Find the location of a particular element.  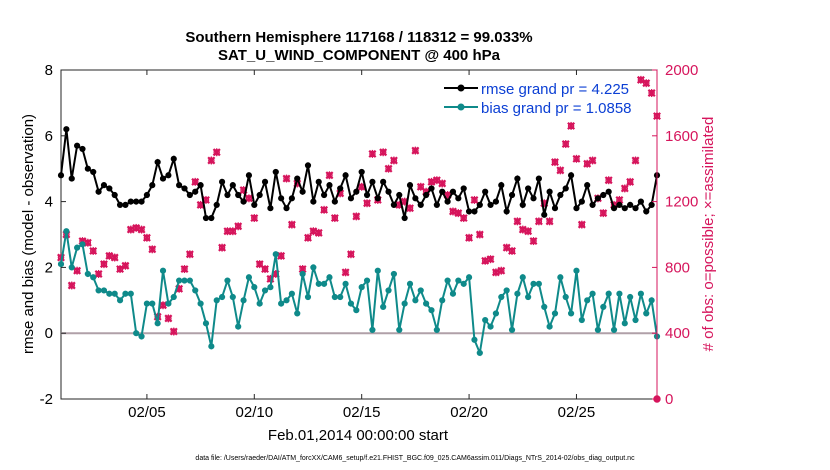

y-axis-ticks: -2 0 2 4 6 8 is located at coordinates (53, 235).